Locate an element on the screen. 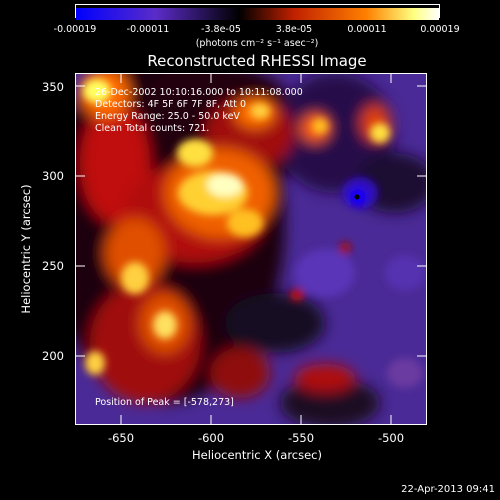 This screenshot has height=500, width=500. colorbar-tick-label: 3.8e-05 is located at coordinates (294, 29).